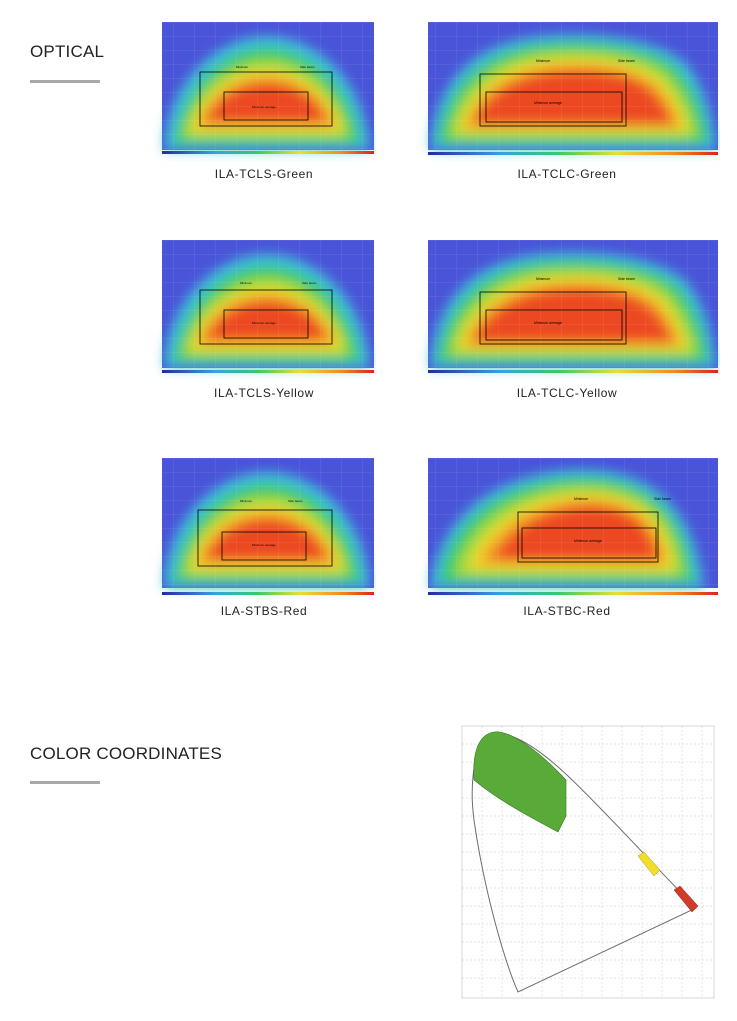 This screenshot has width=737, height=1021. What do you see at coordinates (686, 899) in the screenshot?
I see `red-region` at bounding box center [686, 899].